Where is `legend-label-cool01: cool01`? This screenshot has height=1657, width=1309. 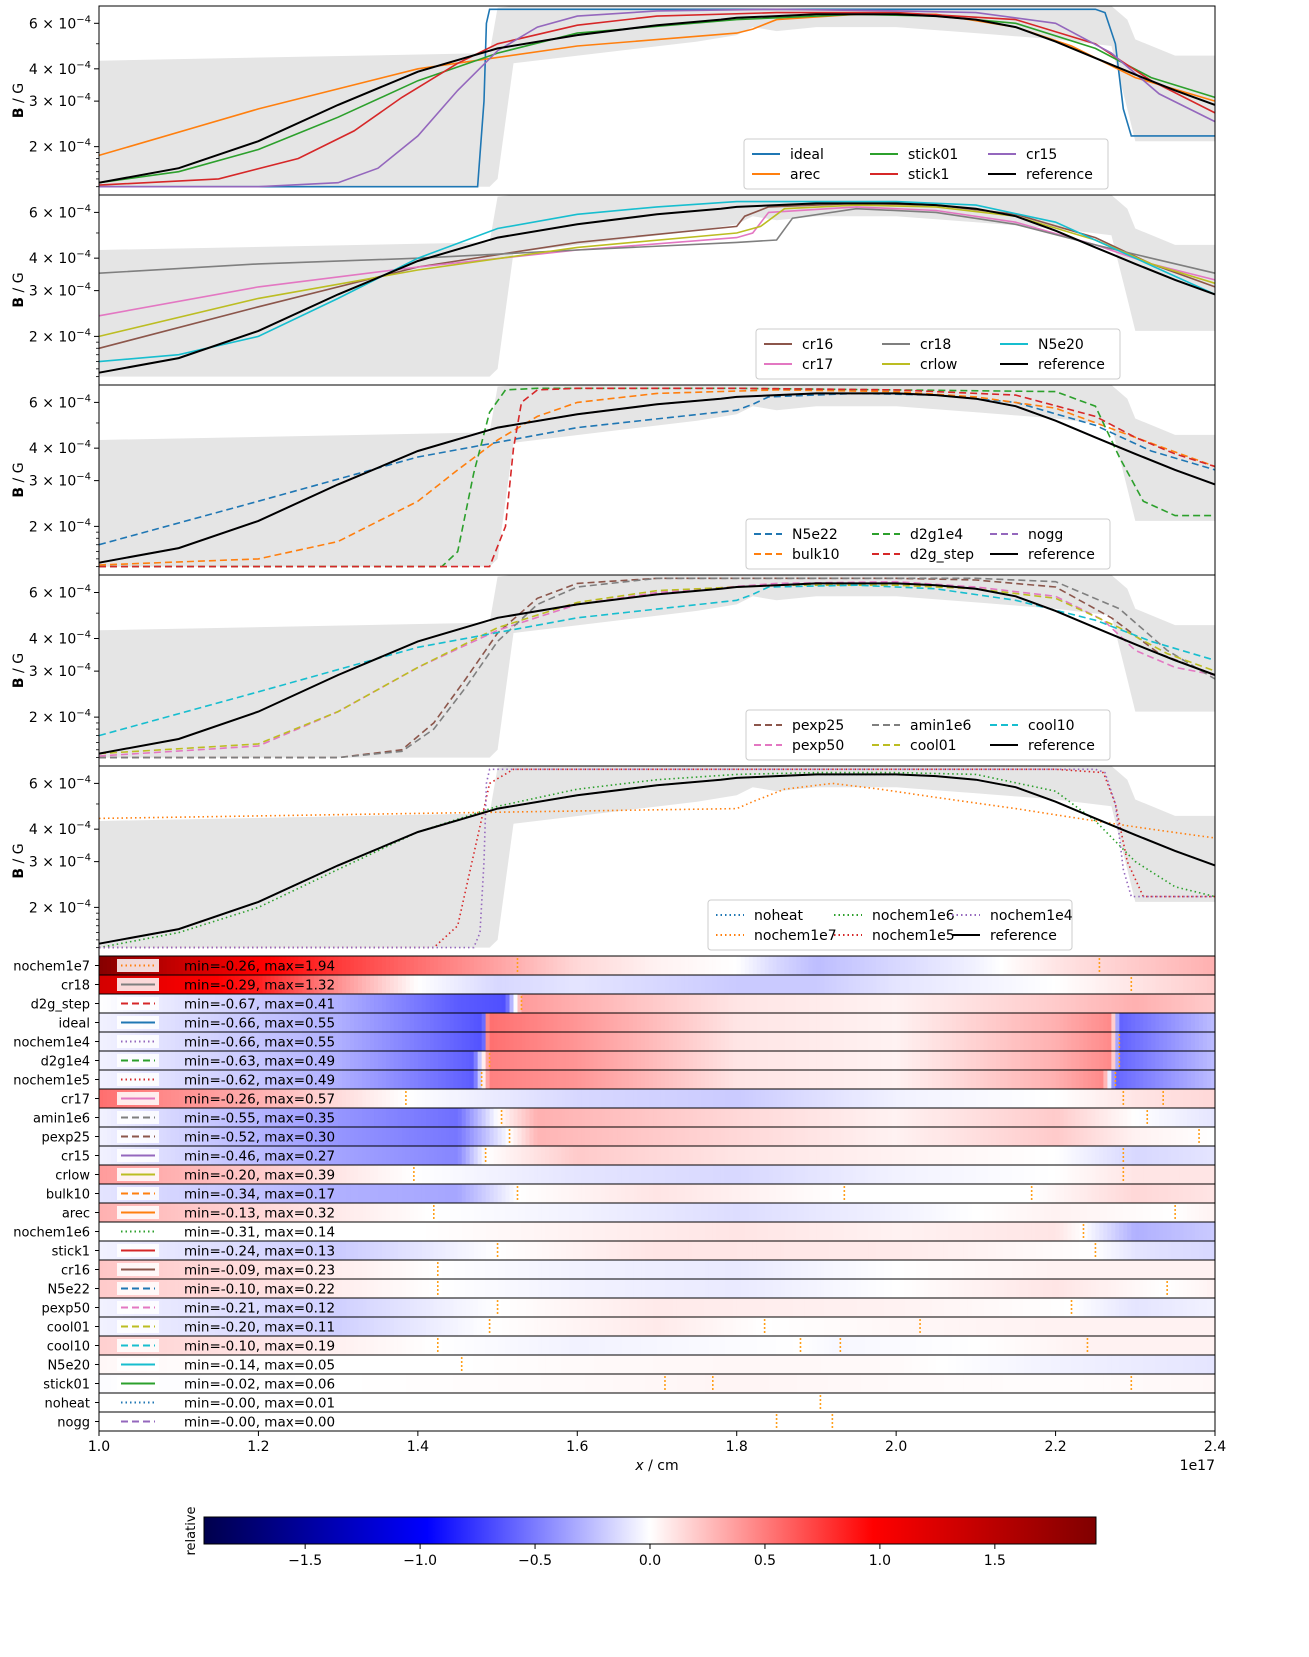
legend-label-cool01: cool01 is located at coordinates (933, 746).